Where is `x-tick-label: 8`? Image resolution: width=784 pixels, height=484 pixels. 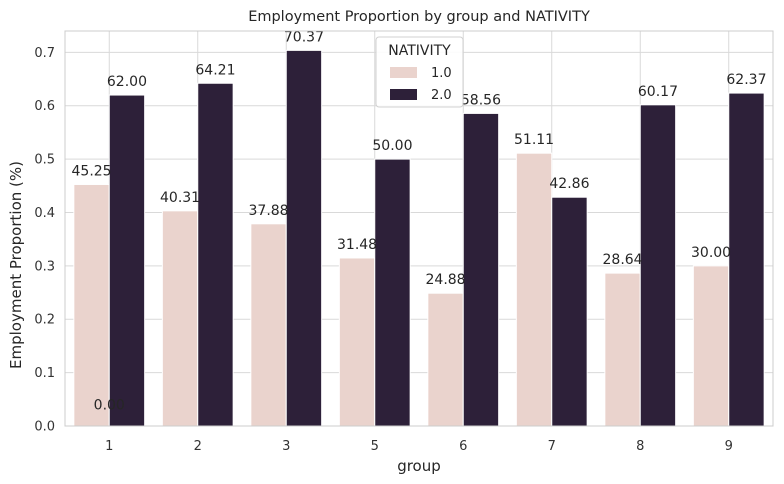 x-tick-label: 8 is located at coordinates (640, 446).